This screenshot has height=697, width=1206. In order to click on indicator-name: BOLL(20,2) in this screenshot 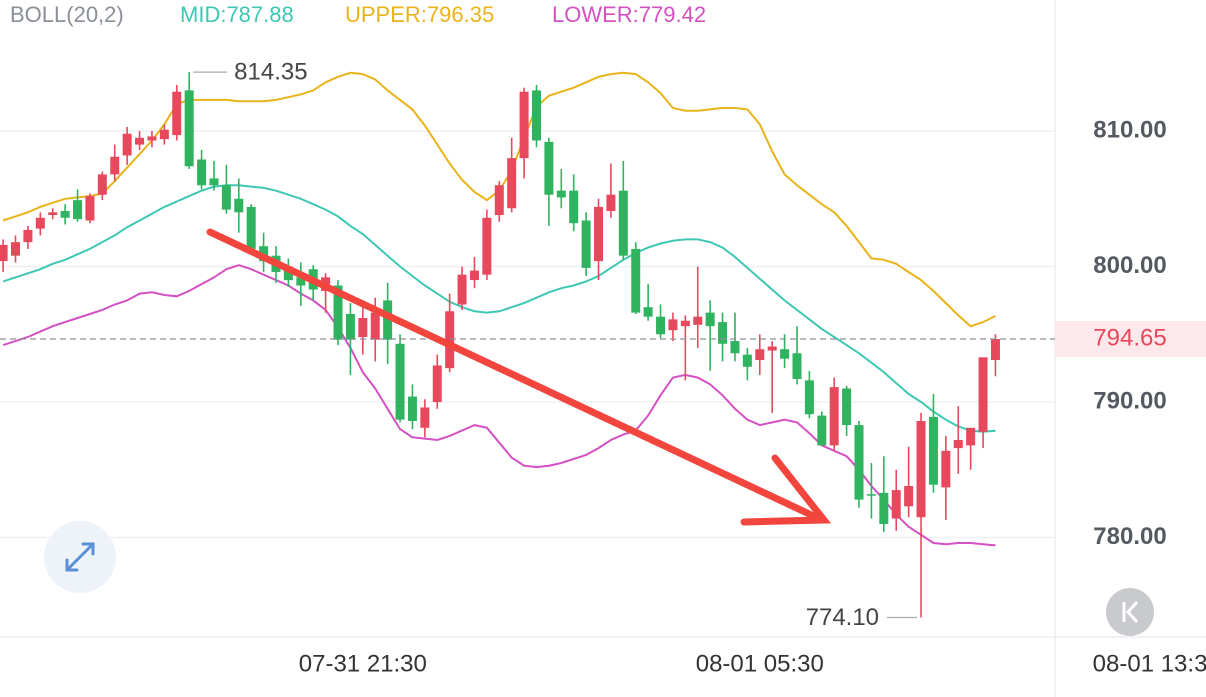, I will do `click(67, 14)`.